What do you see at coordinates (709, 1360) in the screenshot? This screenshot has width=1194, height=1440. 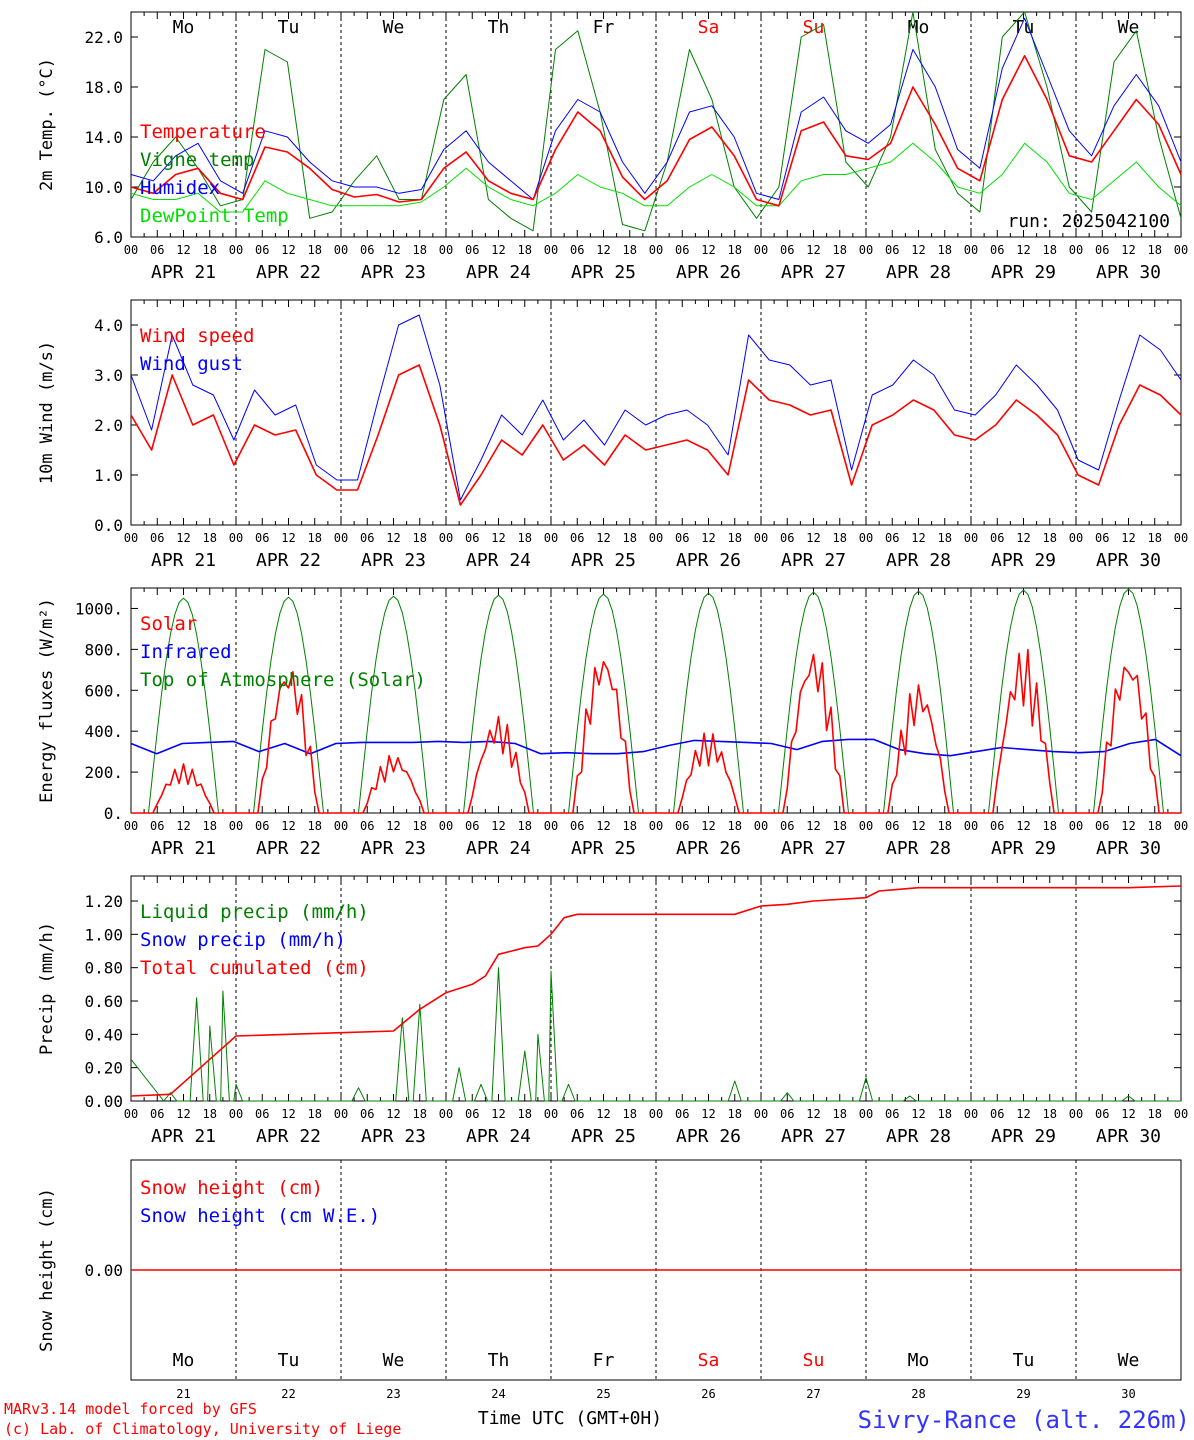 I see `weekday-label: Sa` at bounding box center [709, 1360].